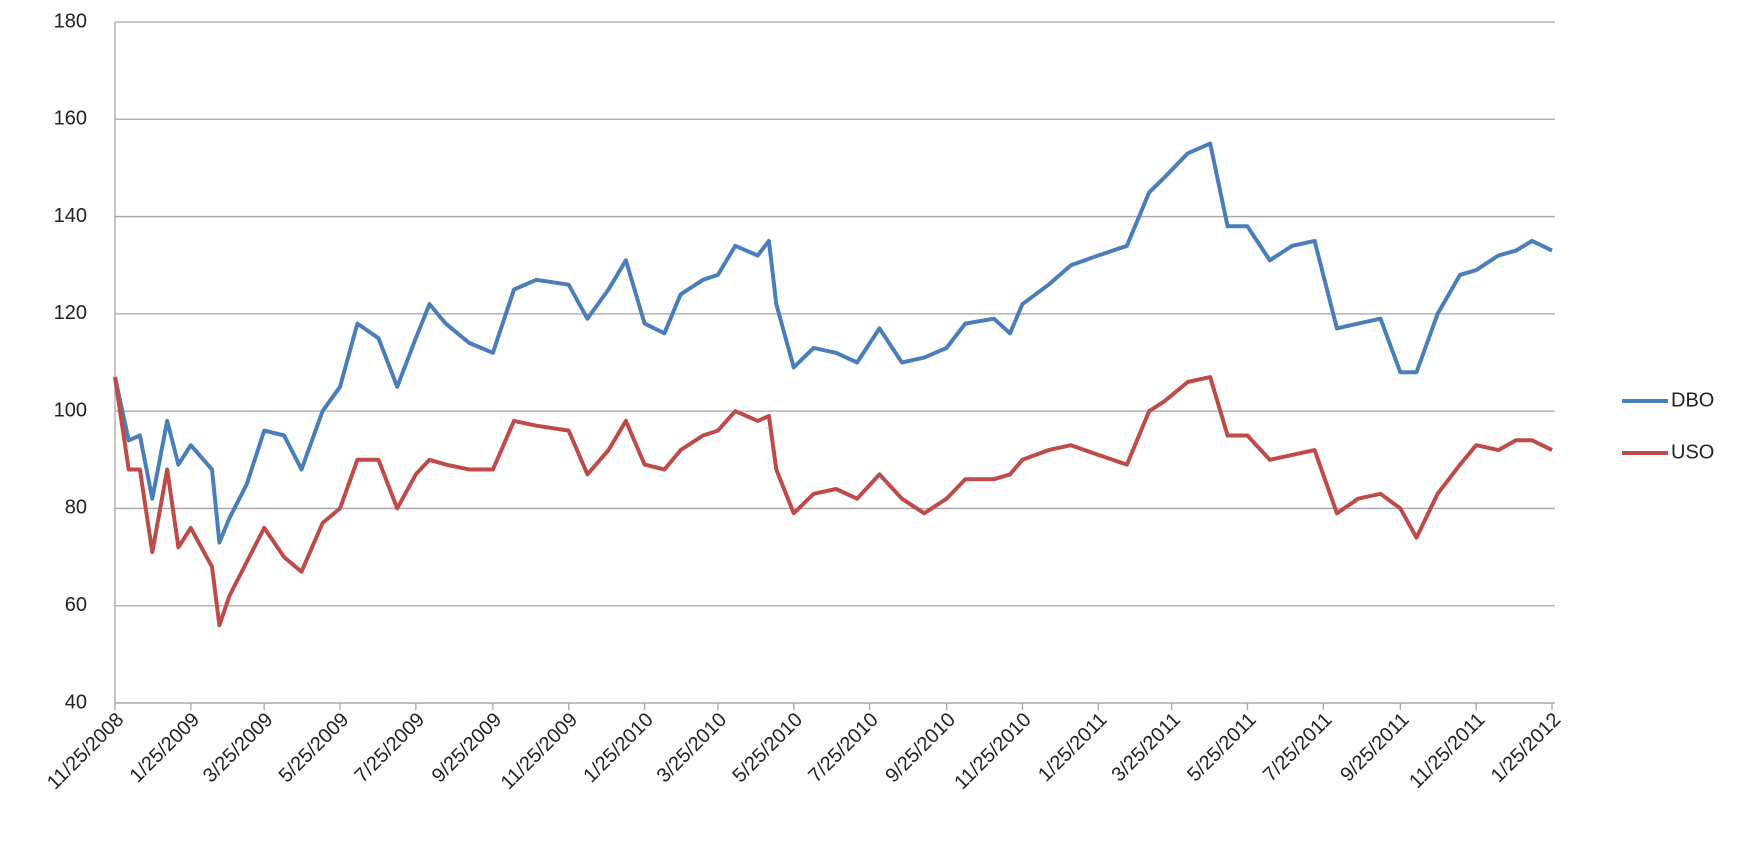 The width and height of the screenshot is (1744, 841). Describe the element at coordinates (692, 748) in the screenshot. I see `x-tick-label: 3/25/2010` at that location.